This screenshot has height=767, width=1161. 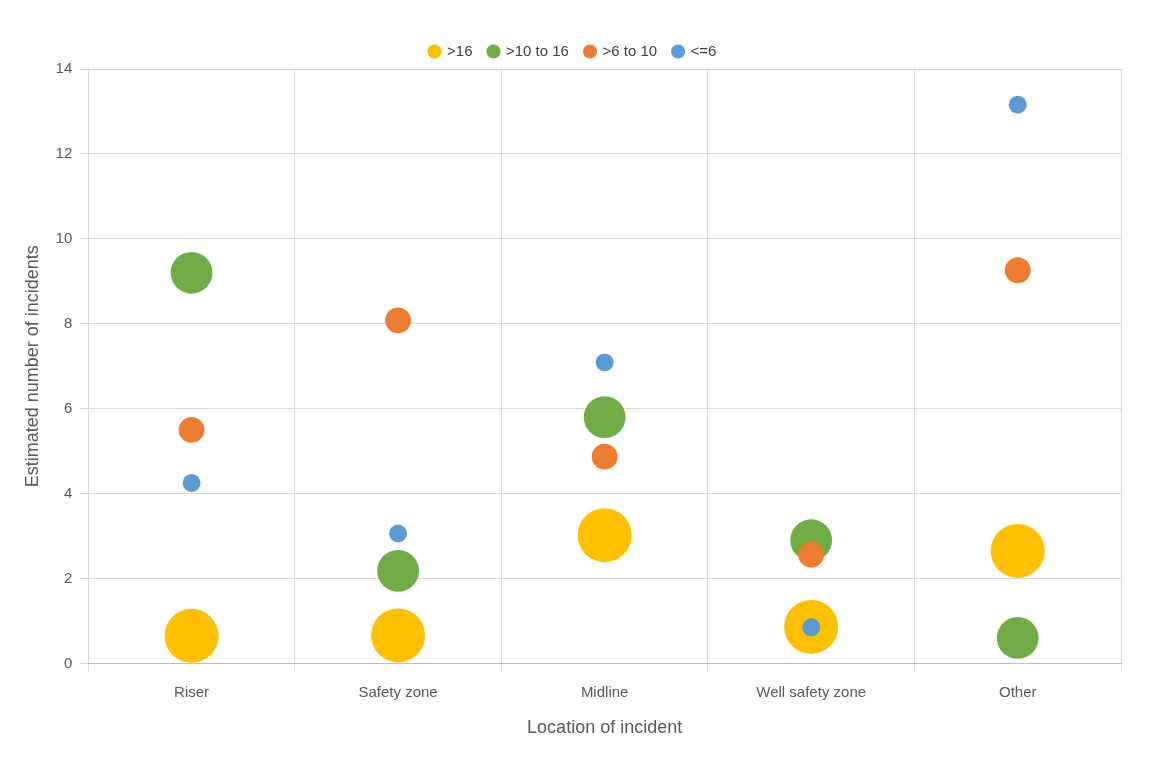 I want to click on y-tick-label: 8, so click(x=68, y=322).